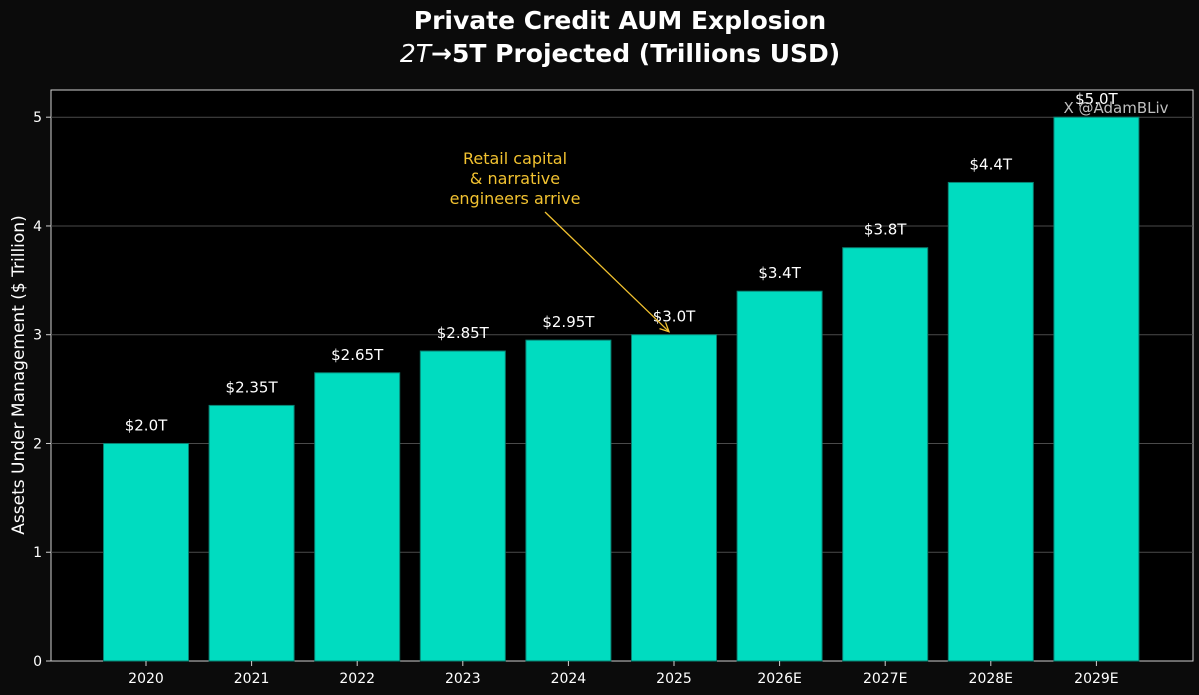  Describe the element at coordinates (635, 53) in the screenshot. I see `chart-subtitle-rest: →5T Projected (Trillions USD)` at that location.